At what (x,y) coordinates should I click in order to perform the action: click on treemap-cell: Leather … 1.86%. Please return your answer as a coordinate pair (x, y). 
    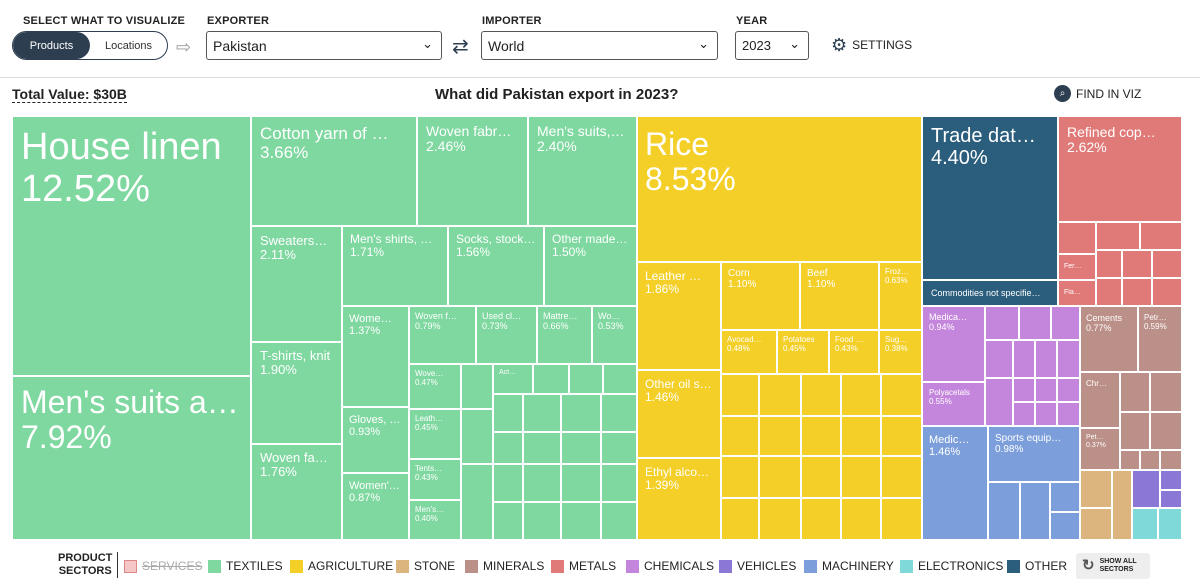
    Looking at the image, I should click on (679, 316).